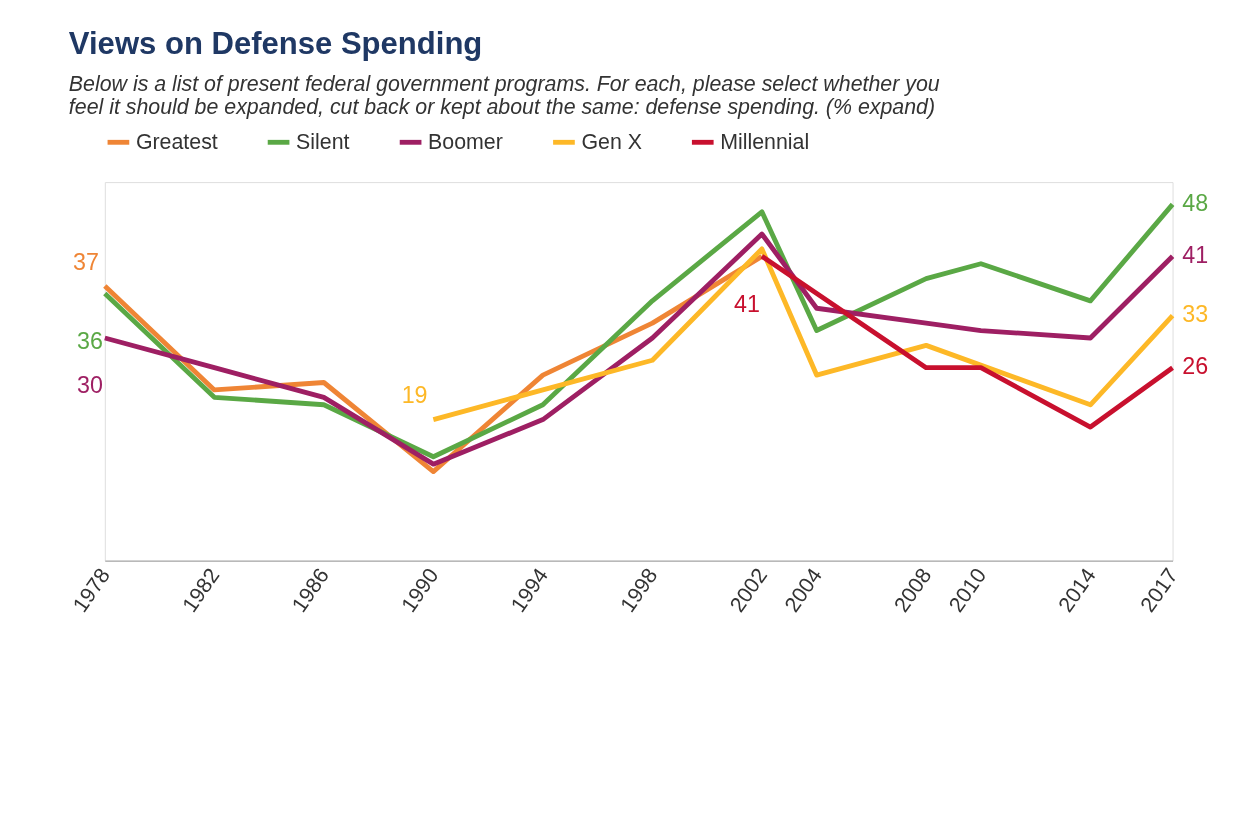 The height and width of the screenshot is (820, 1257). Describe the element at coordinates (1195, 314) in the screenshot. I see `data-label: 33` at that location.